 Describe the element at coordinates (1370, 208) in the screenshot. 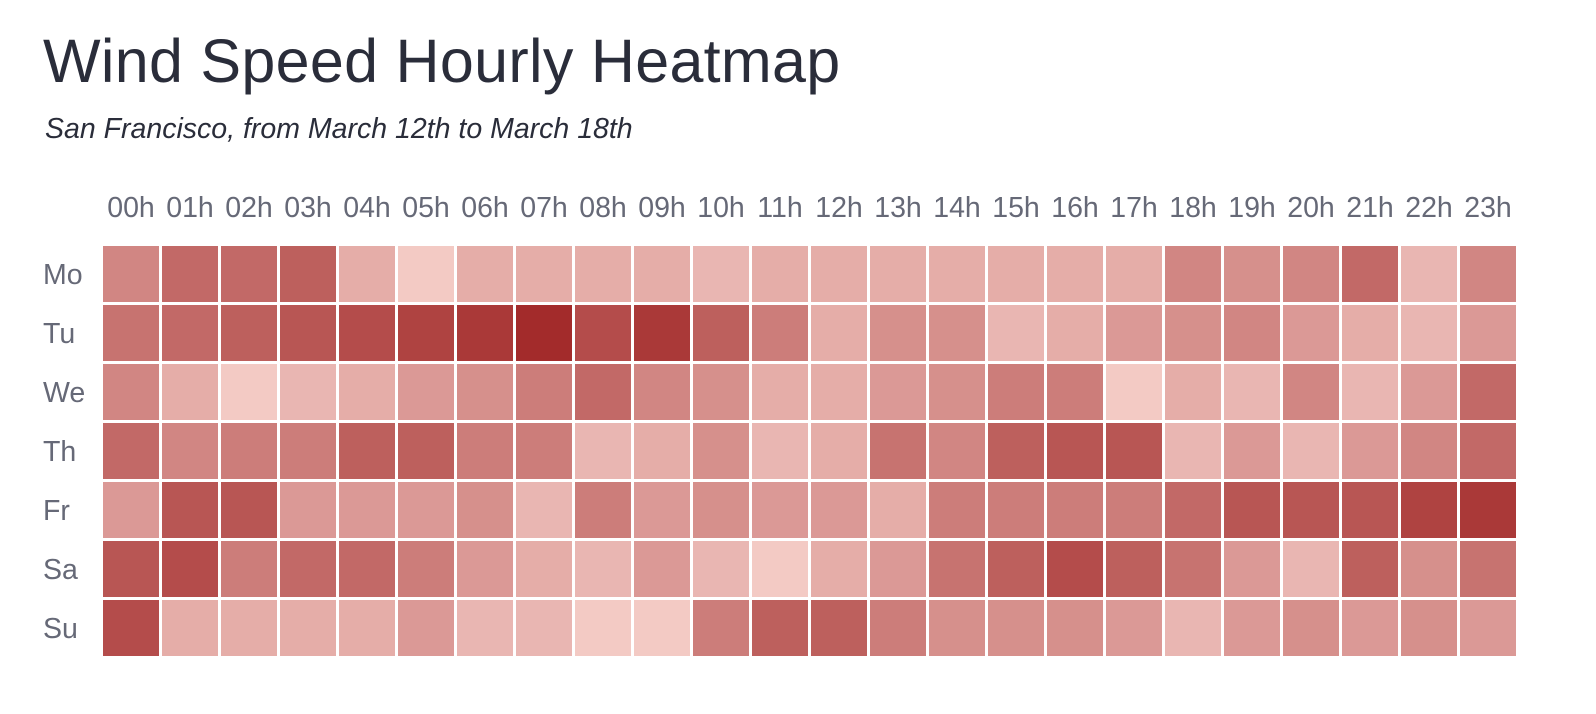

I see `x-tick-label: 21h` at that location.